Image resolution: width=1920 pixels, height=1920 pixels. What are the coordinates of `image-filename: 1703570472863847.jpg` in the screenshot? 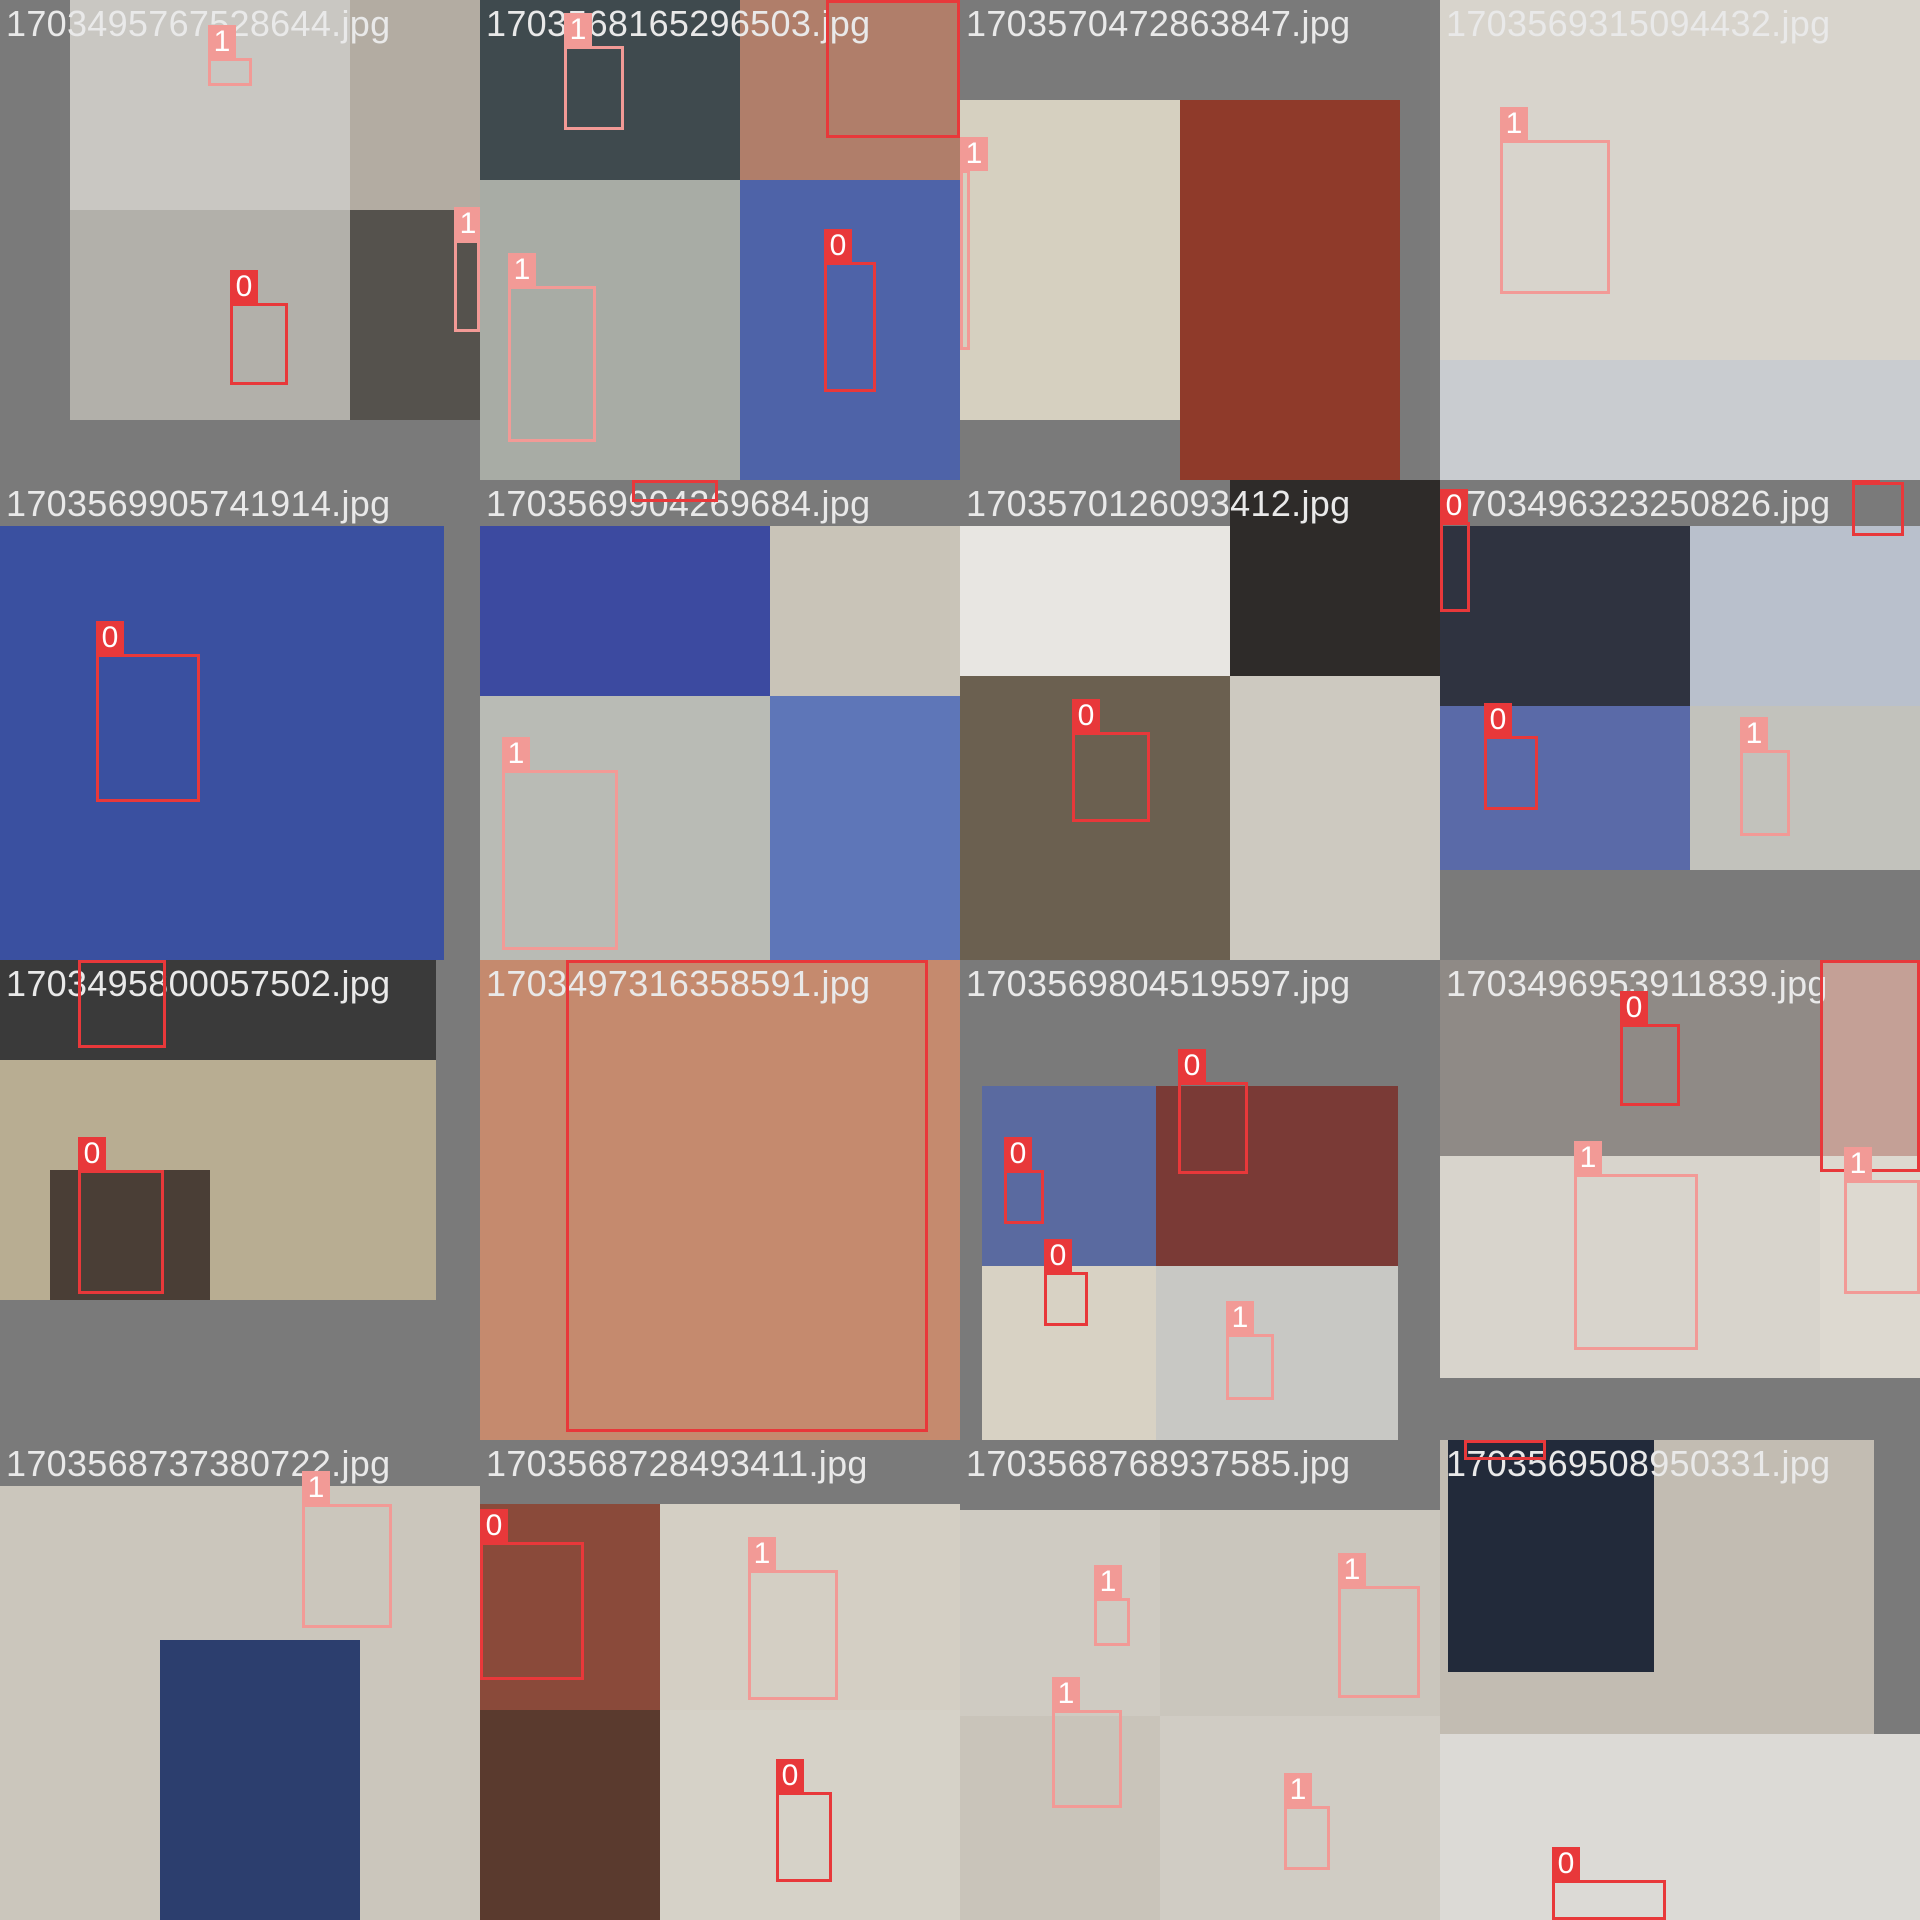 It's located at (1158, 23).